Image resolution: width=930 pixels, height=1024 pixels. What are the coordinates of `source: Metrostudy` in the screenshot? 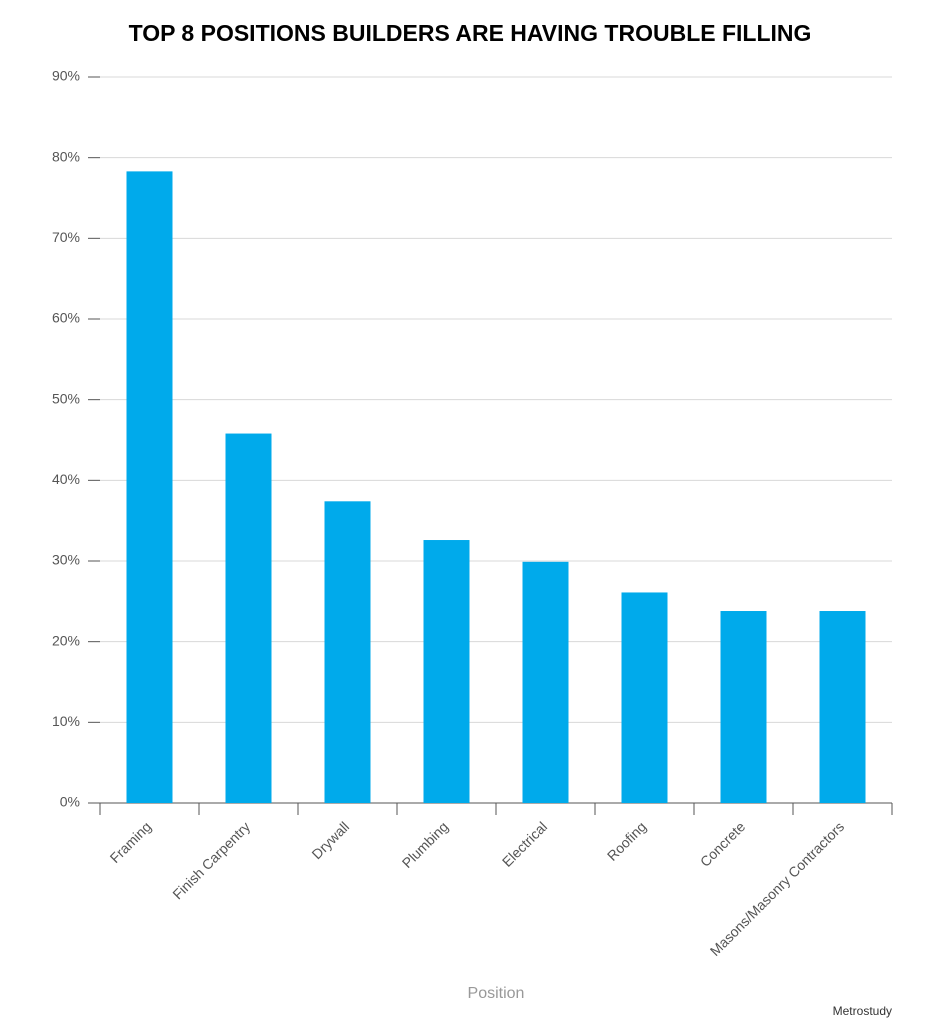 It's located at (862, 1011).